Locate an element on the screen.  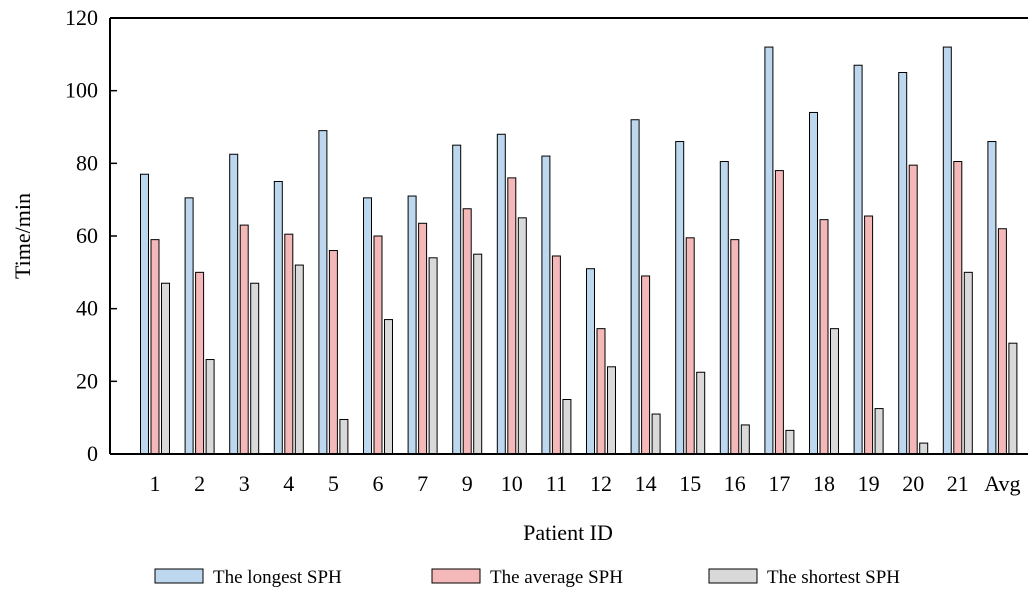
x-tick-label: 2 is located at coordinates (199, 483).